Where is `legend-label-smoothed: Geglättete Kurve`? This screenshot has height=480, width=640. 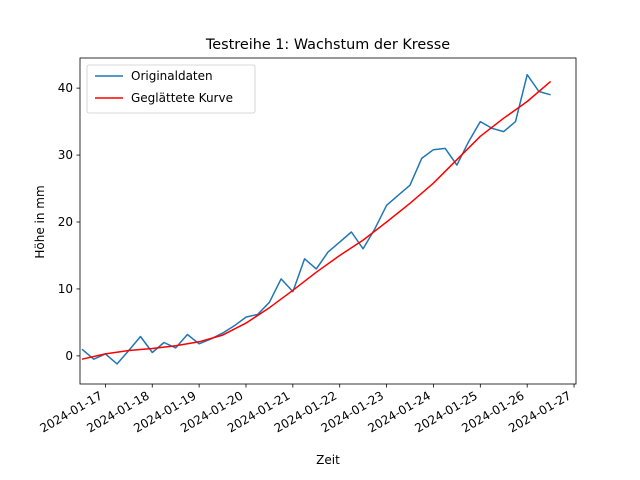
legend-label-smoothed: Geglättete Kurve is located at coordinates (182, 98).